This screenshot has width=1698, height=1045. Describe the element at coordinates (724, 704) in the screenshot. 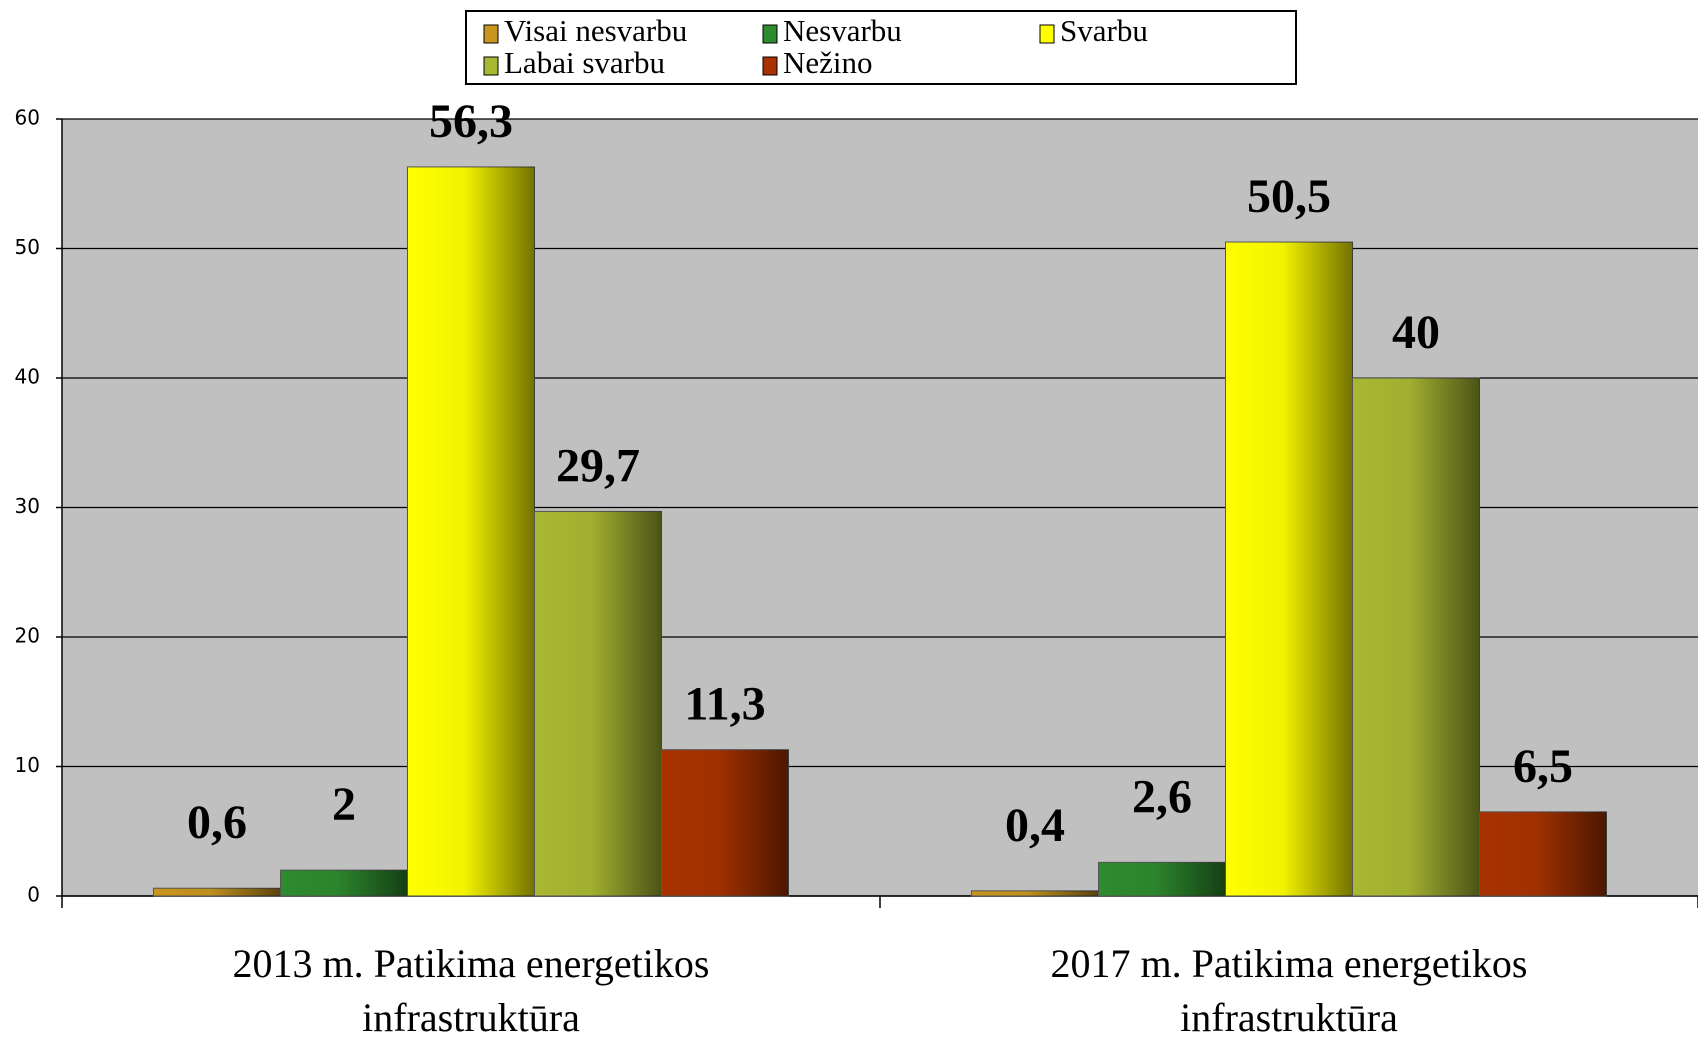

I see `data-label: 11,3` at that location.